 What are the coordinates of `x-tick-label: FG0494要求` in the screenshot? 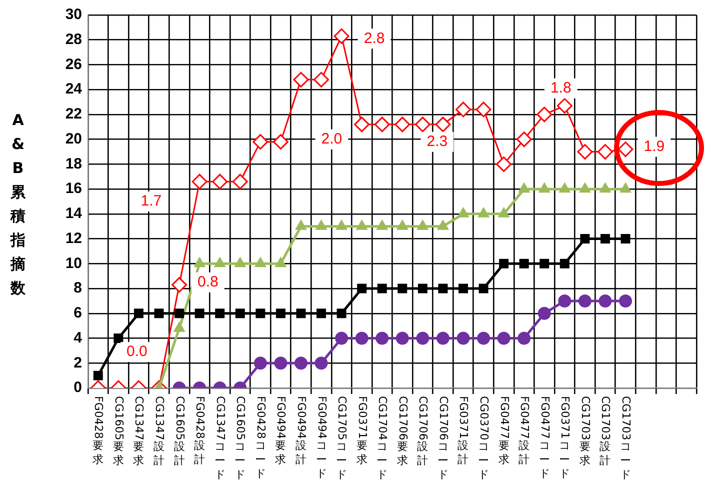 It's located at (281, 431).